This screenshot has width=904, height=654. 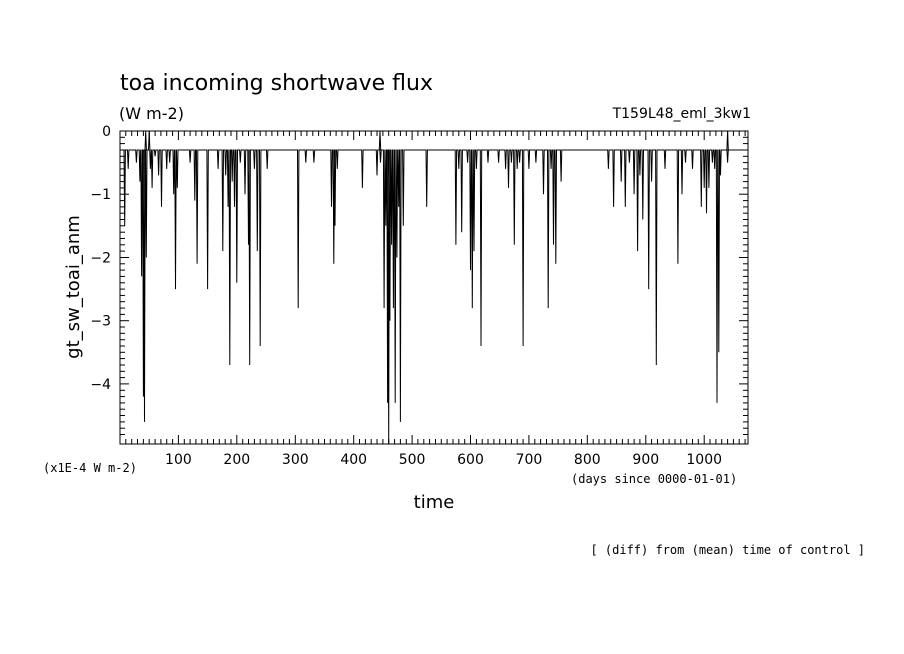 I want to click on chart-units: (W m-2), so click(x=151, y=113).